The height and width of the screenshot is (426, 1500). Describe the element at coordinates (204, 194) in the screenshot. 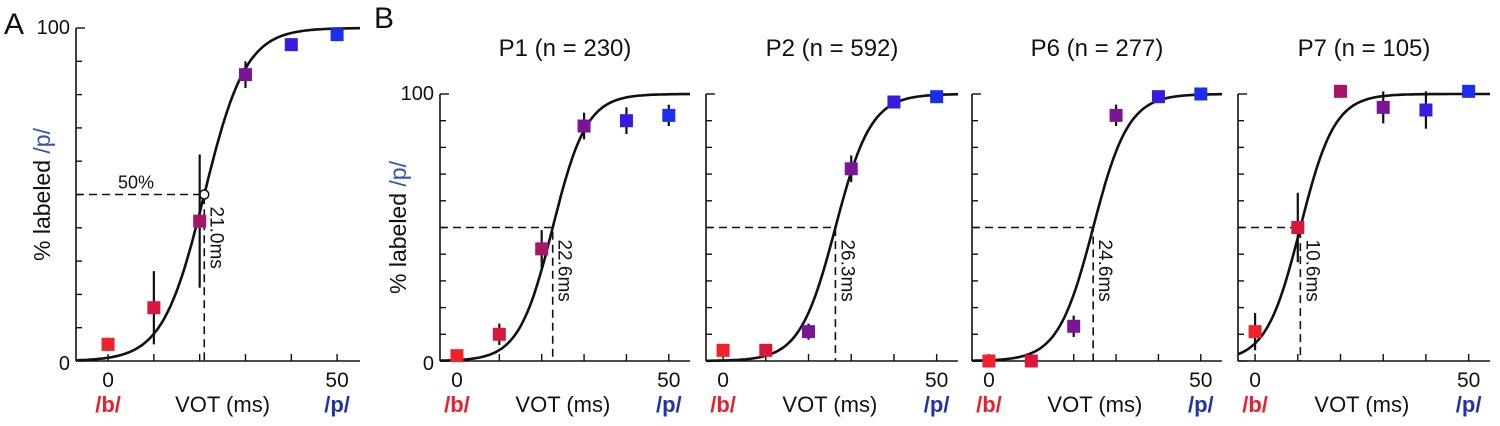

I see `fifty-percent-marker` at that location.